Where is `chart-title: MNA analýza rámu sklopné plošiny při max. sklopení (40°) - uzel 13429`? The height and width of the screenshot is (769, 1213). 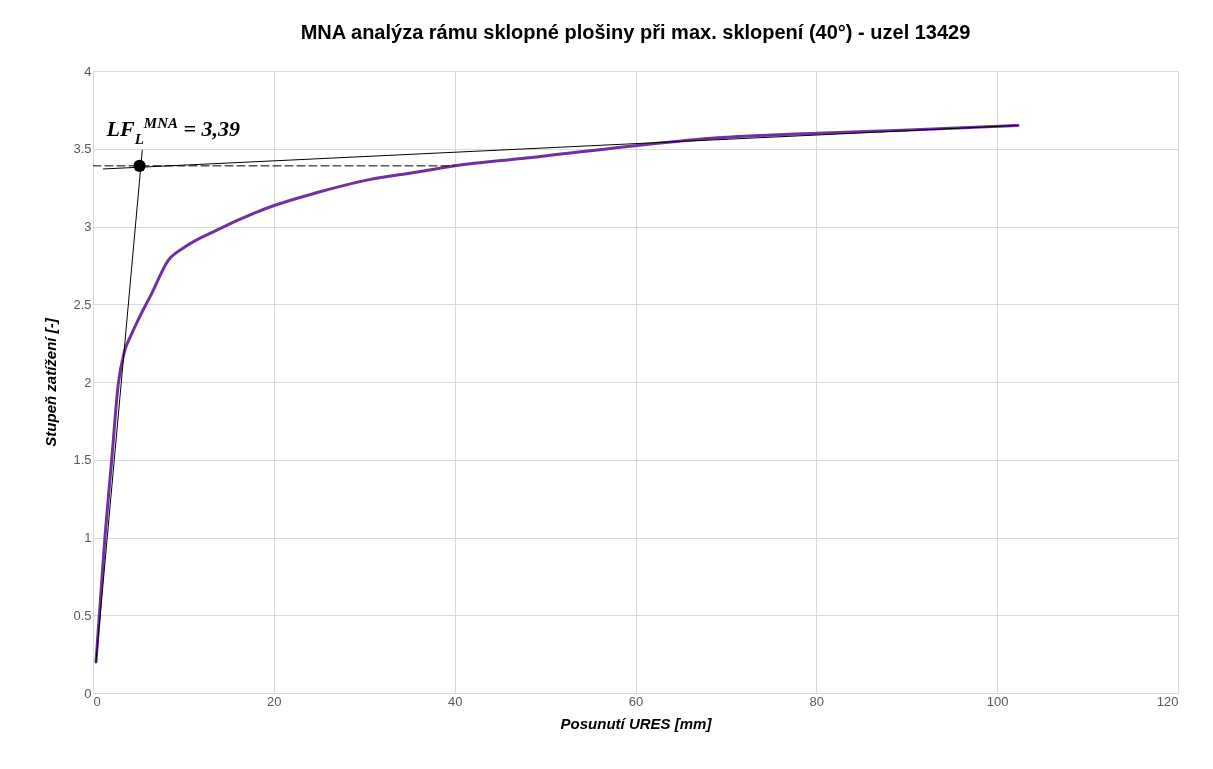 chart-title: MNA analýza rámu sklopné plošiny při max. sklopení (40°) - uzel 13429 is located at coordinates (635, 32).